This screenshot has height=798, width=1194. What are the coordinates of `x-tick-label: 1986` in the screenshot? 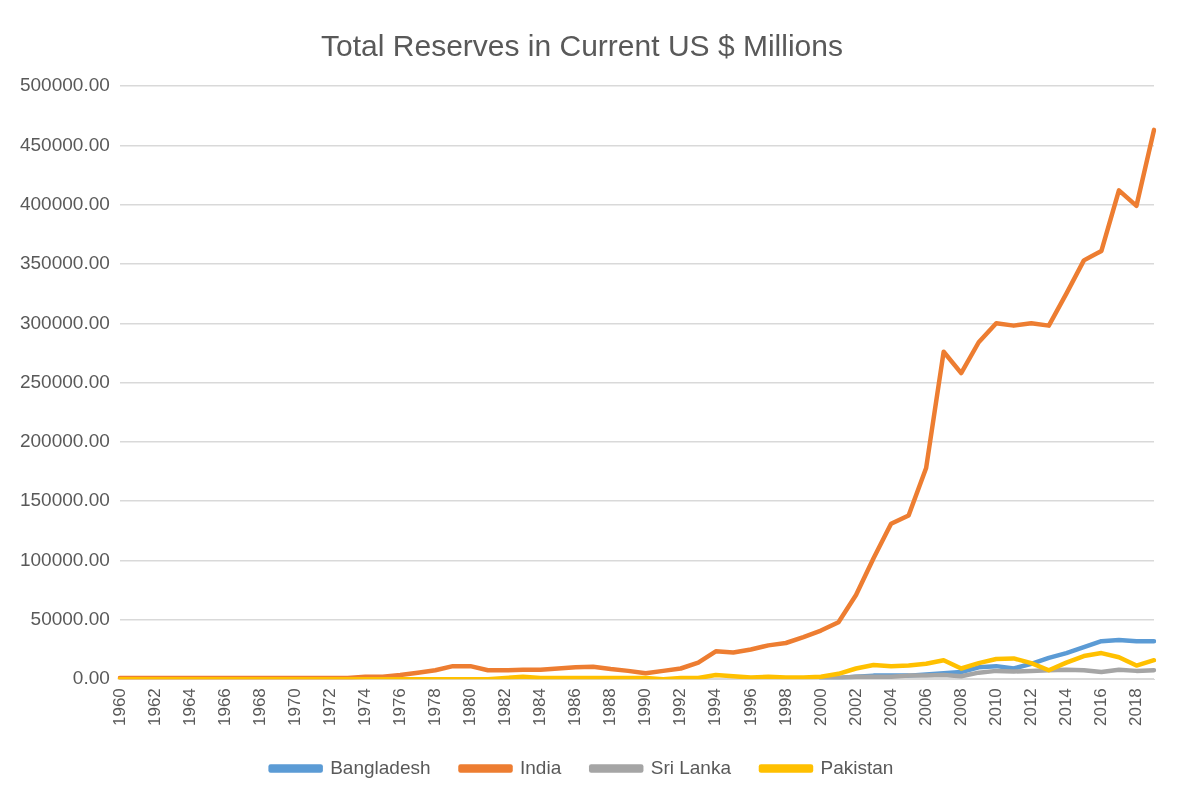 It's located at (575, 707).